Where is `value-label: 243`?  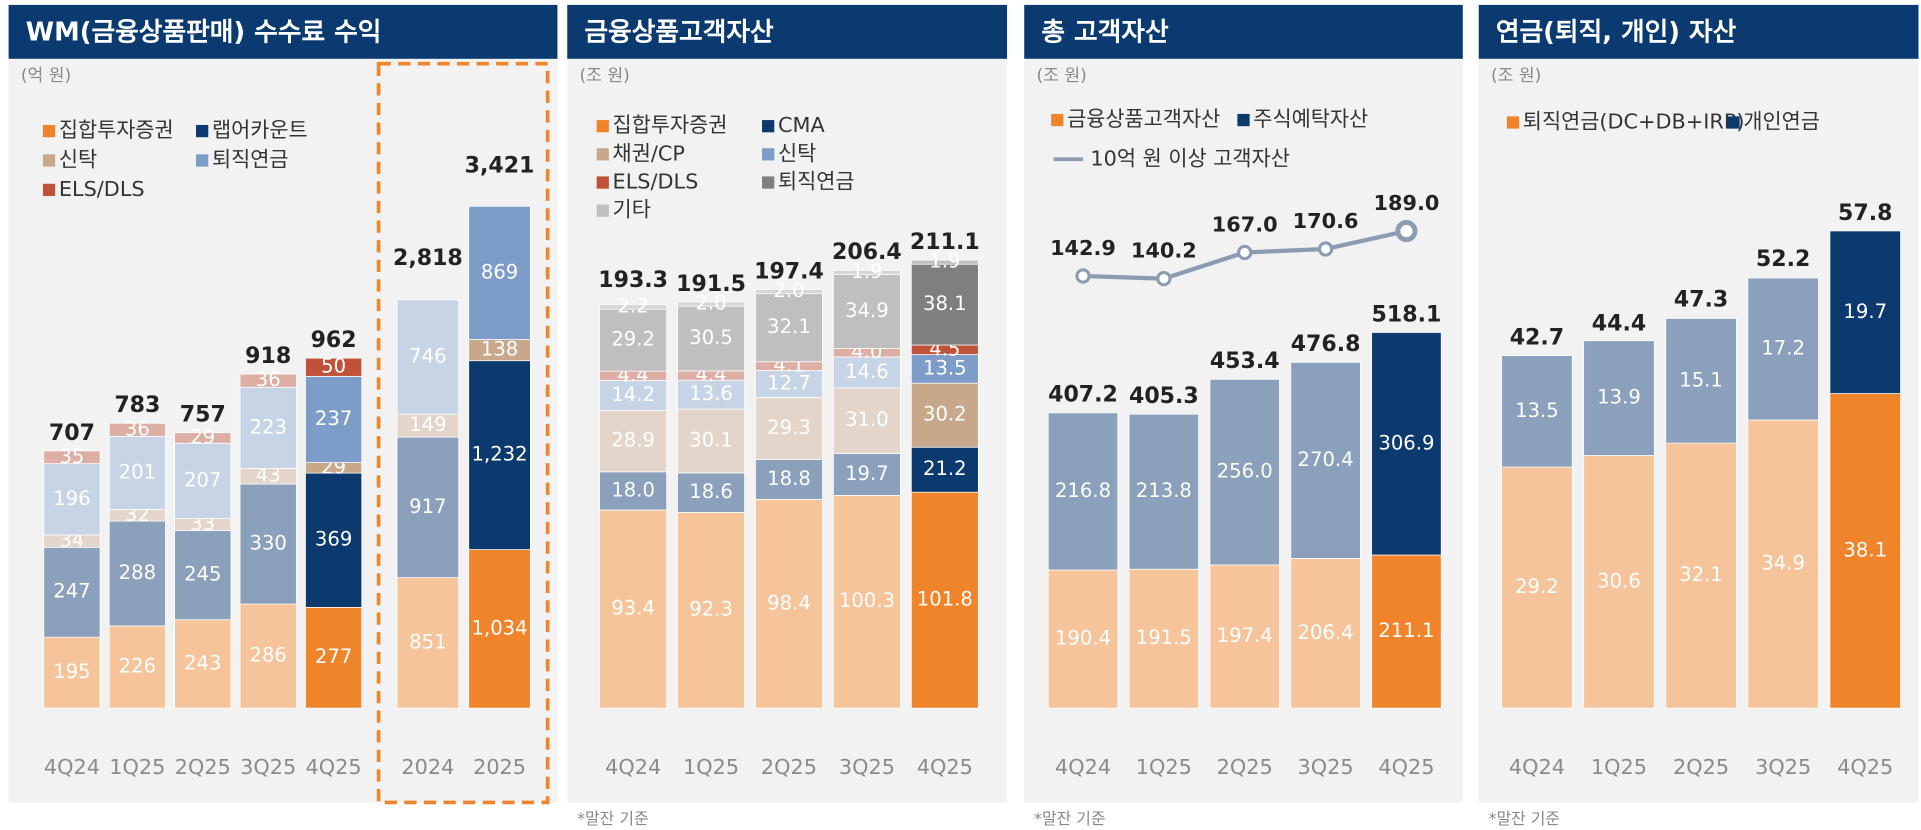
value-label: 243 is located at coordinates (202, 662).